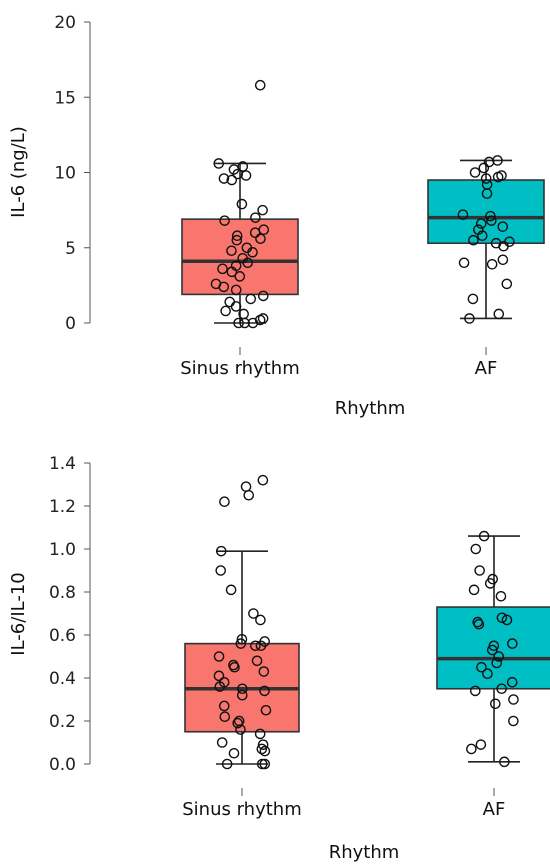 The height and width of the screenshot is (867, 550). I want to click on y-tick-label: 5, so click(70, 249).